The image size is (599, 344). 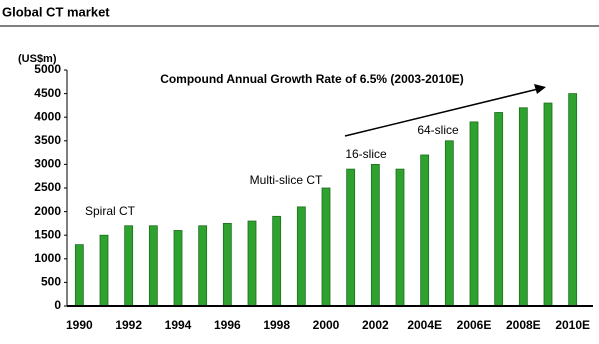 What do you see at coordinates (128, 325) in the screenshot?
I see `x-tick-label: 1992` at bounding box center [128, 325].